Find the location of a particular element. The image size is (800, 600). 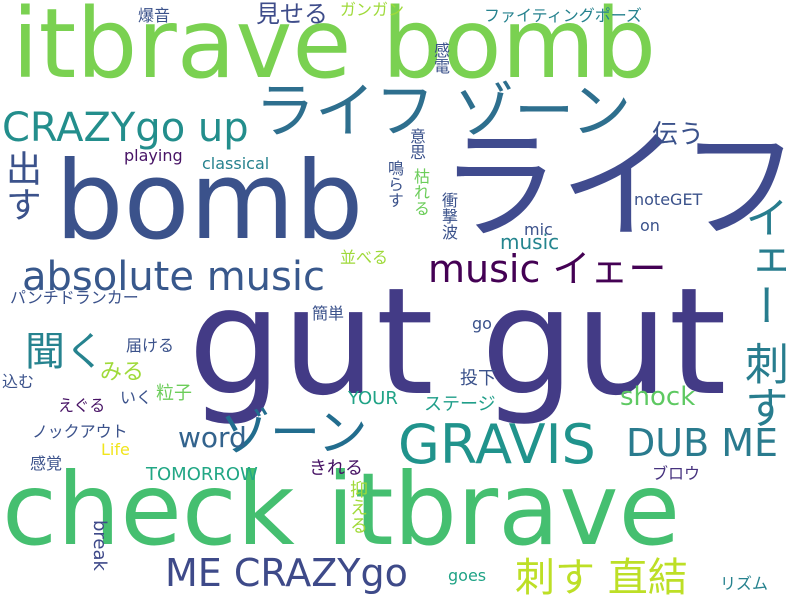

cloud-word: ライフ ゾーン is located at coordinates (443, 112).